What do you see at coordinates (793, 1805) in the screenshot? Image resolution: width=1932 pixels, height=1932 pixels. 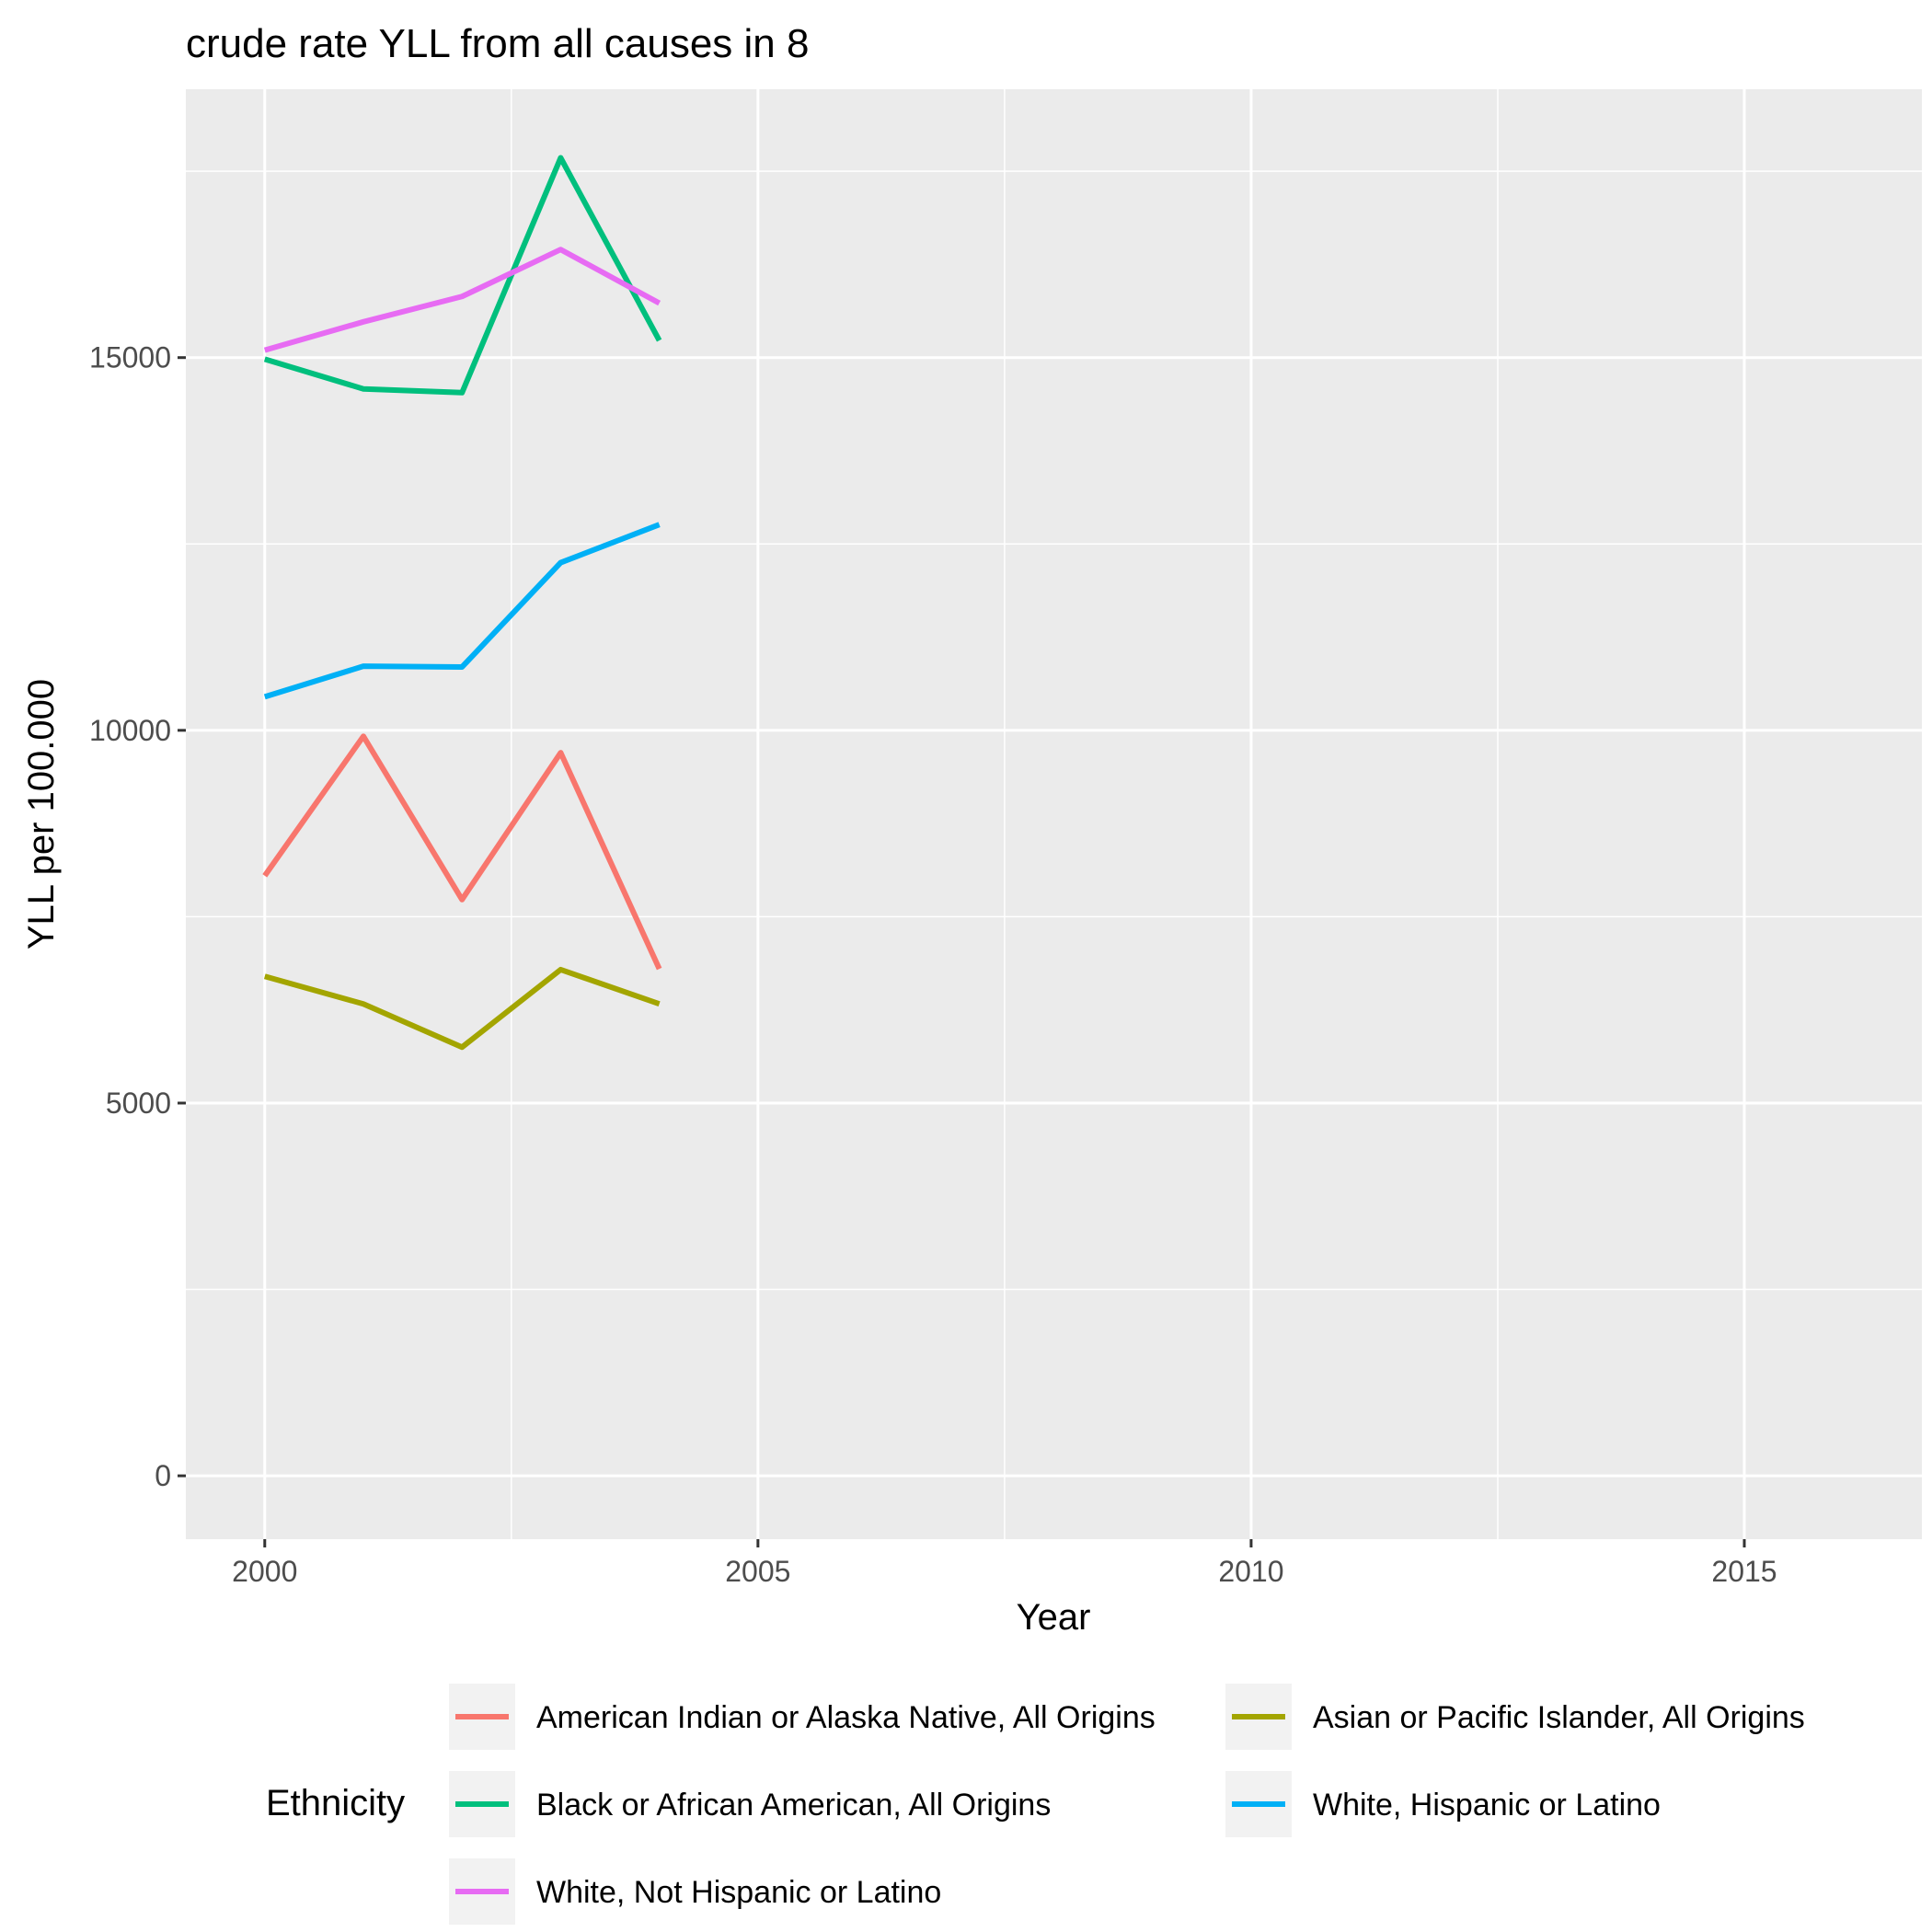 I see `legend-label: Black or African American, All Origins` at bounding box center [793, 1805].